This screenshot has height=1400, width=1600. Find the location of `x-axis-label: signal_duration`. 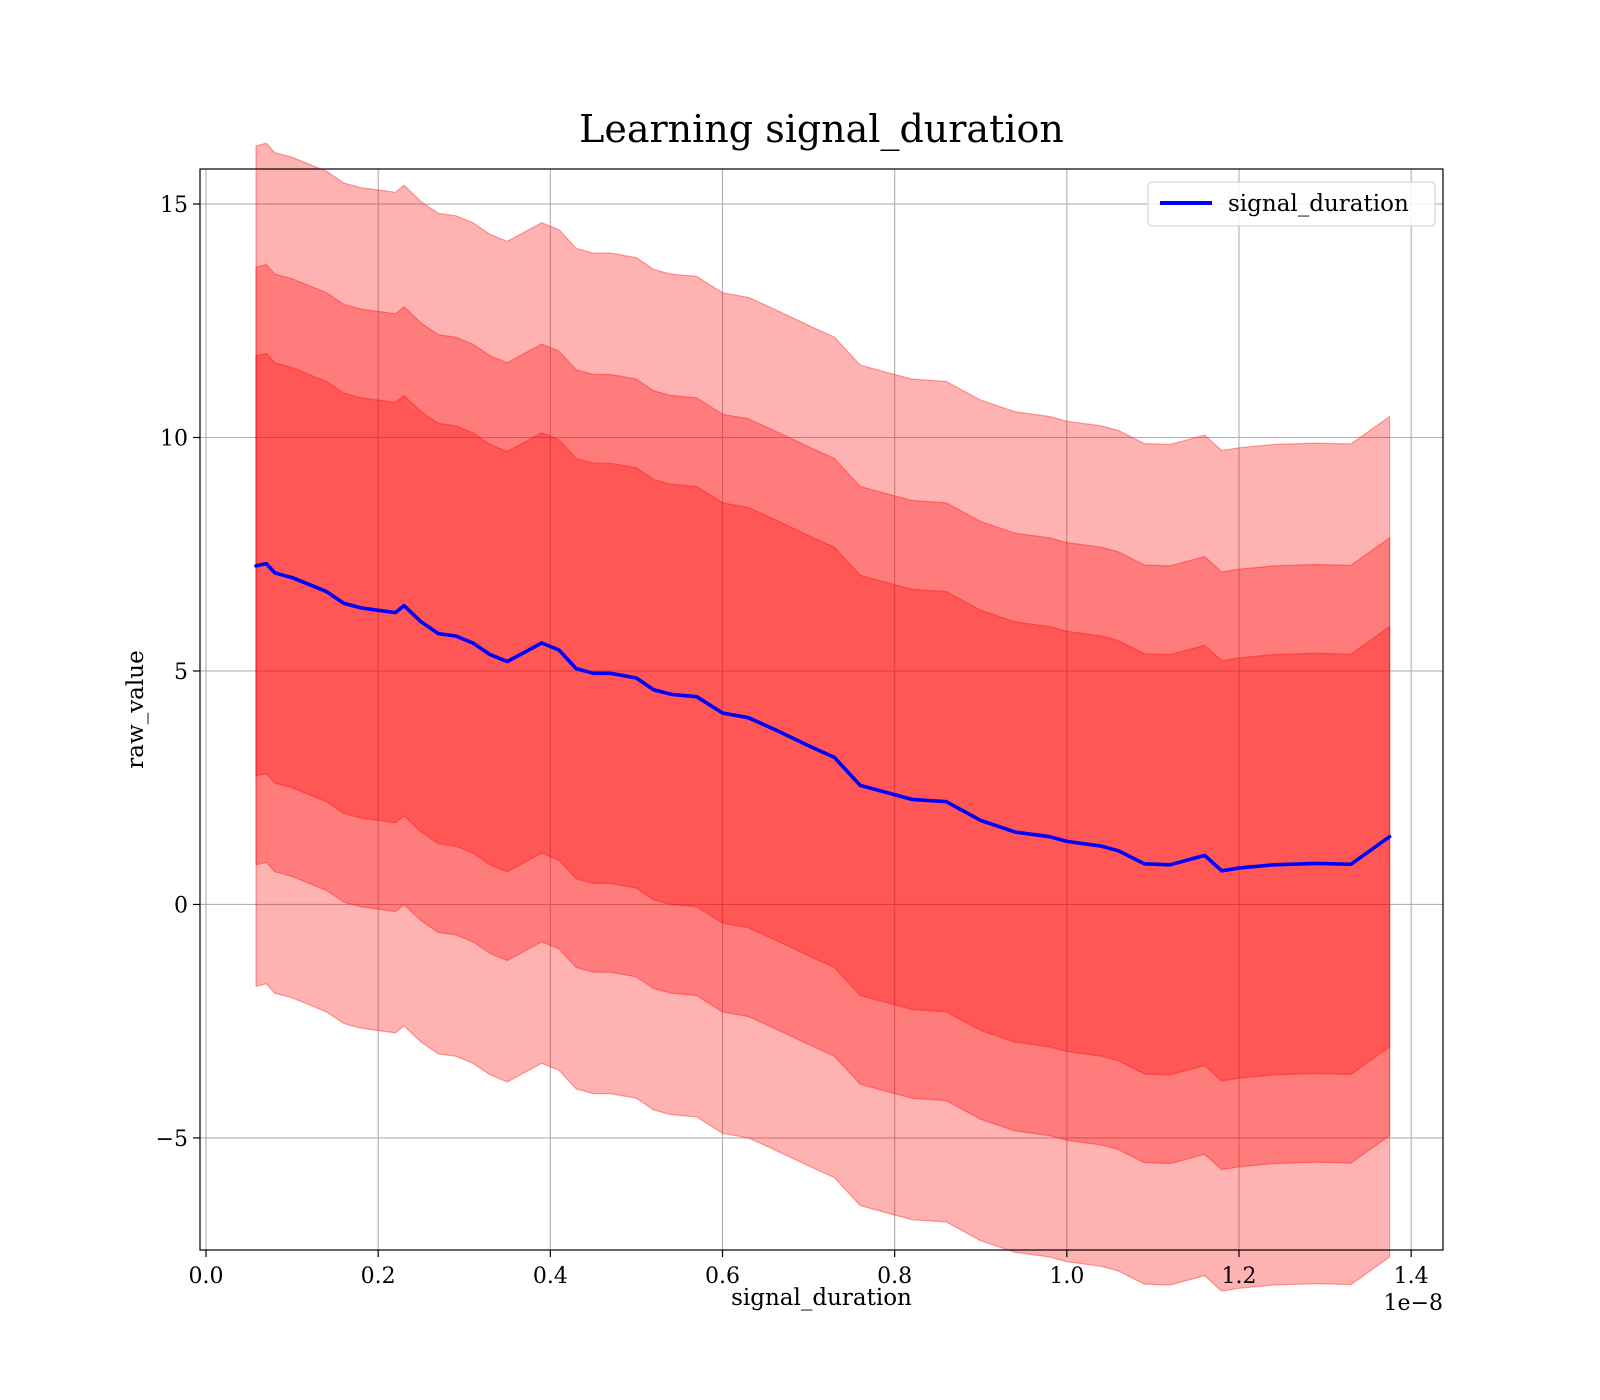

x-axis-label: signal_duration is located at coordinates (821, 1298).